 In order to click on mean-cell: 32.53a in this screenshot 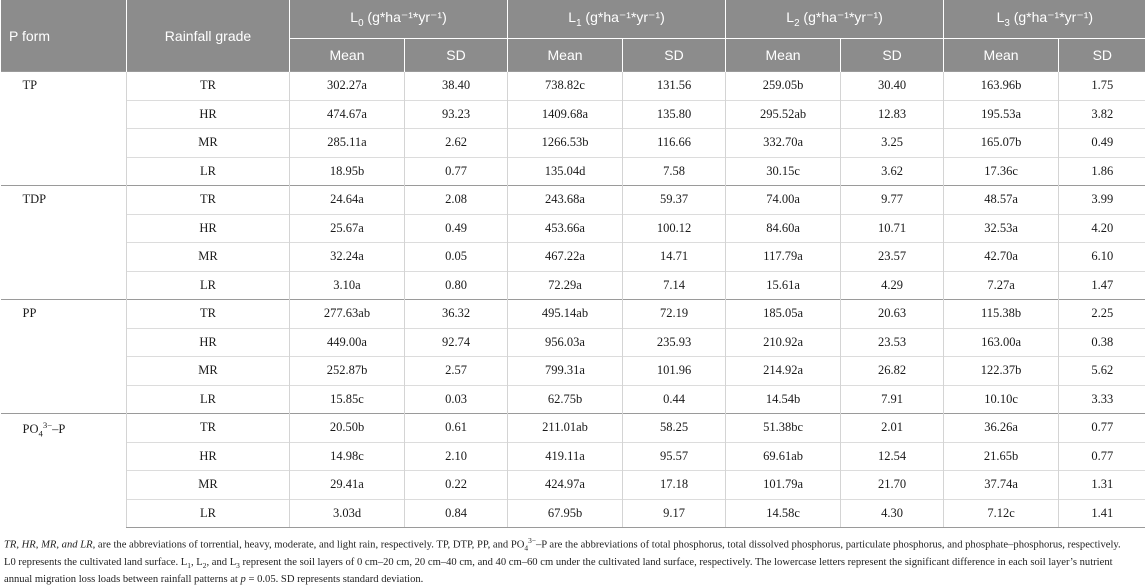, I will do `click(1001, 228)`.